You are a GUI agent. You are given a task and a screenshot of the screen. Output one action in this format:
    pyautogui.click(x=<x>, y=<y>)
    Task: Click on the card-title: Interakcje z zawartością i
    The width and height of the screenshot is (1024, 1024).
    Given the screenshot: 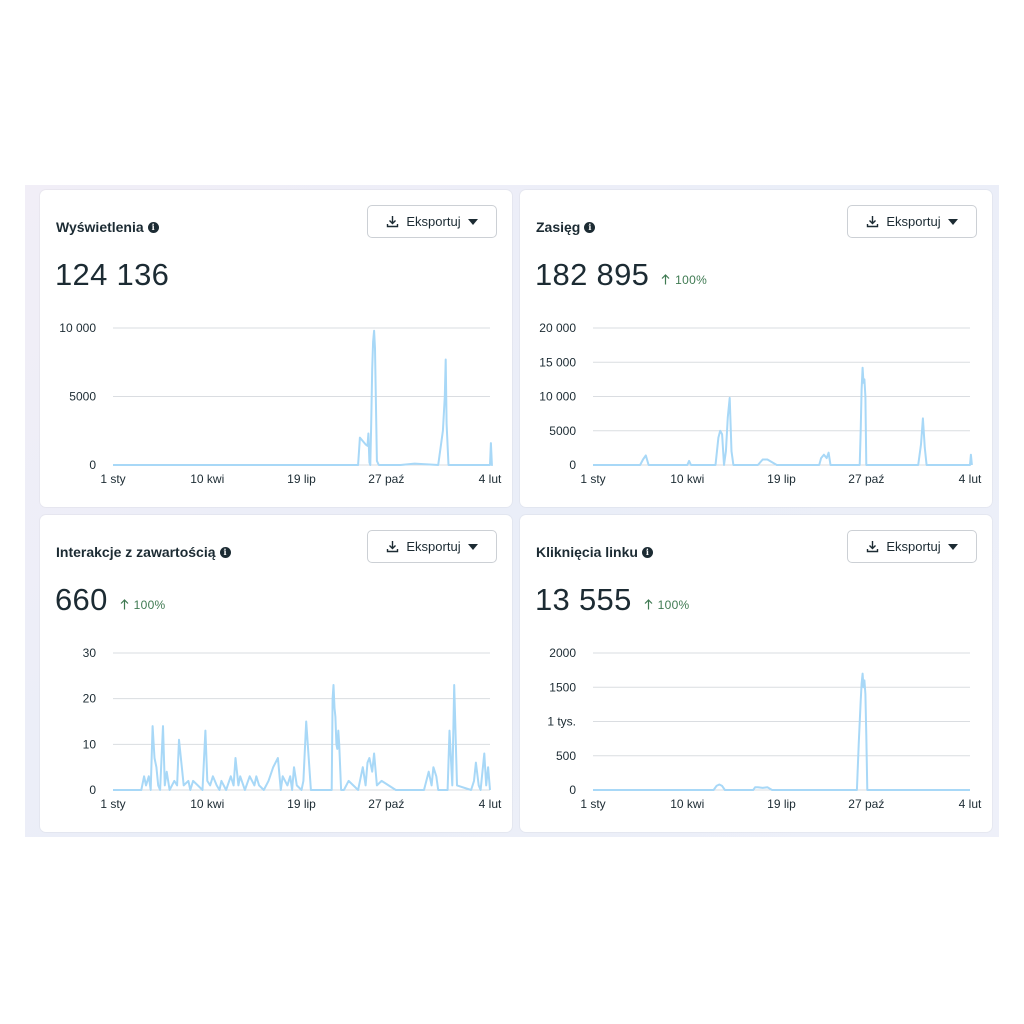 What is the action you would take?
    pyautogui.click(x=143, y=552)
    